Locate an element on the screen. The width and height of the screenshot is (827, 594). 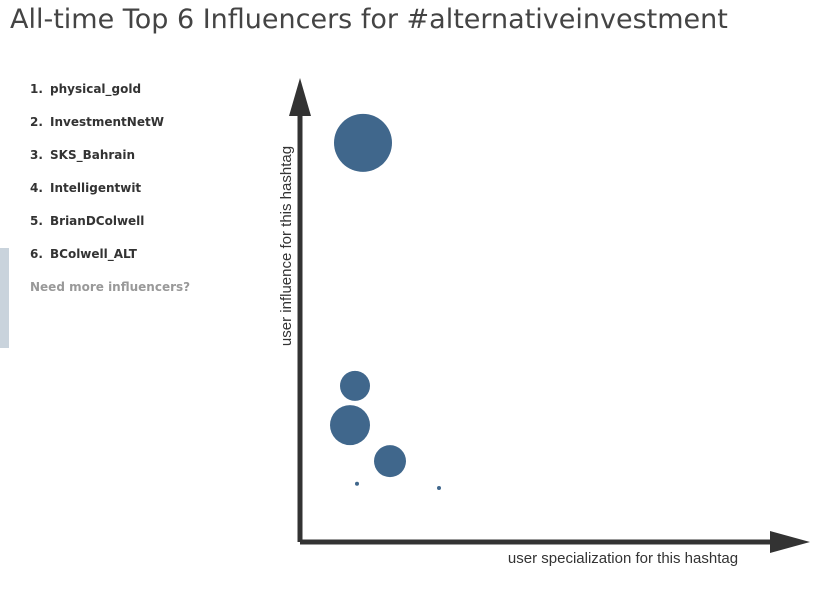
influencer-name: Intelligentwit is located at coordinates (96, 188).